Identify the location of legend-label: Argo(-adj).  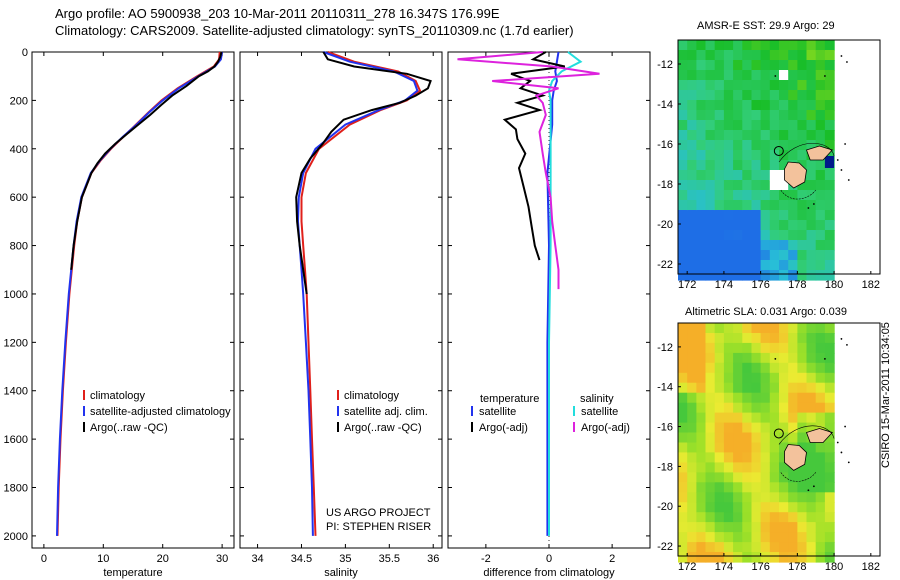
(503, 428).